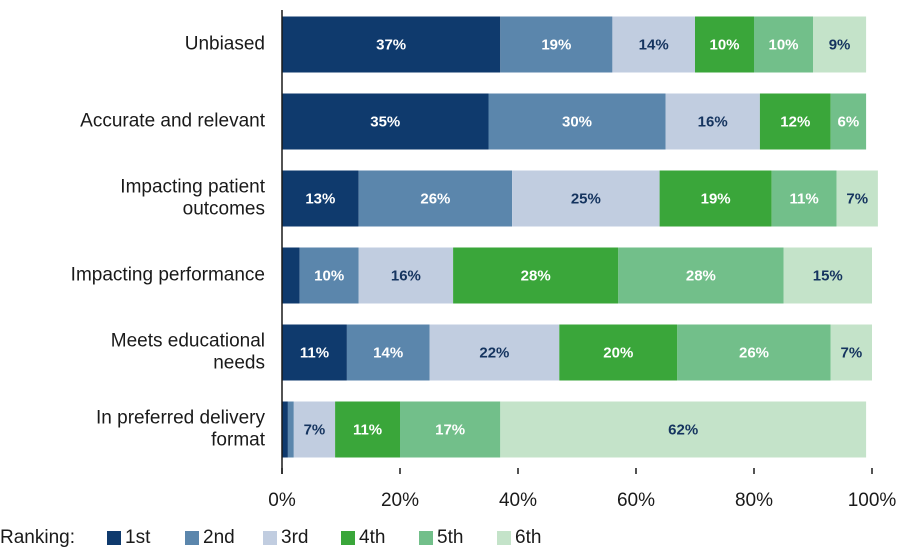  I want to click on category-line: Impacting patient, so click(192, 187).